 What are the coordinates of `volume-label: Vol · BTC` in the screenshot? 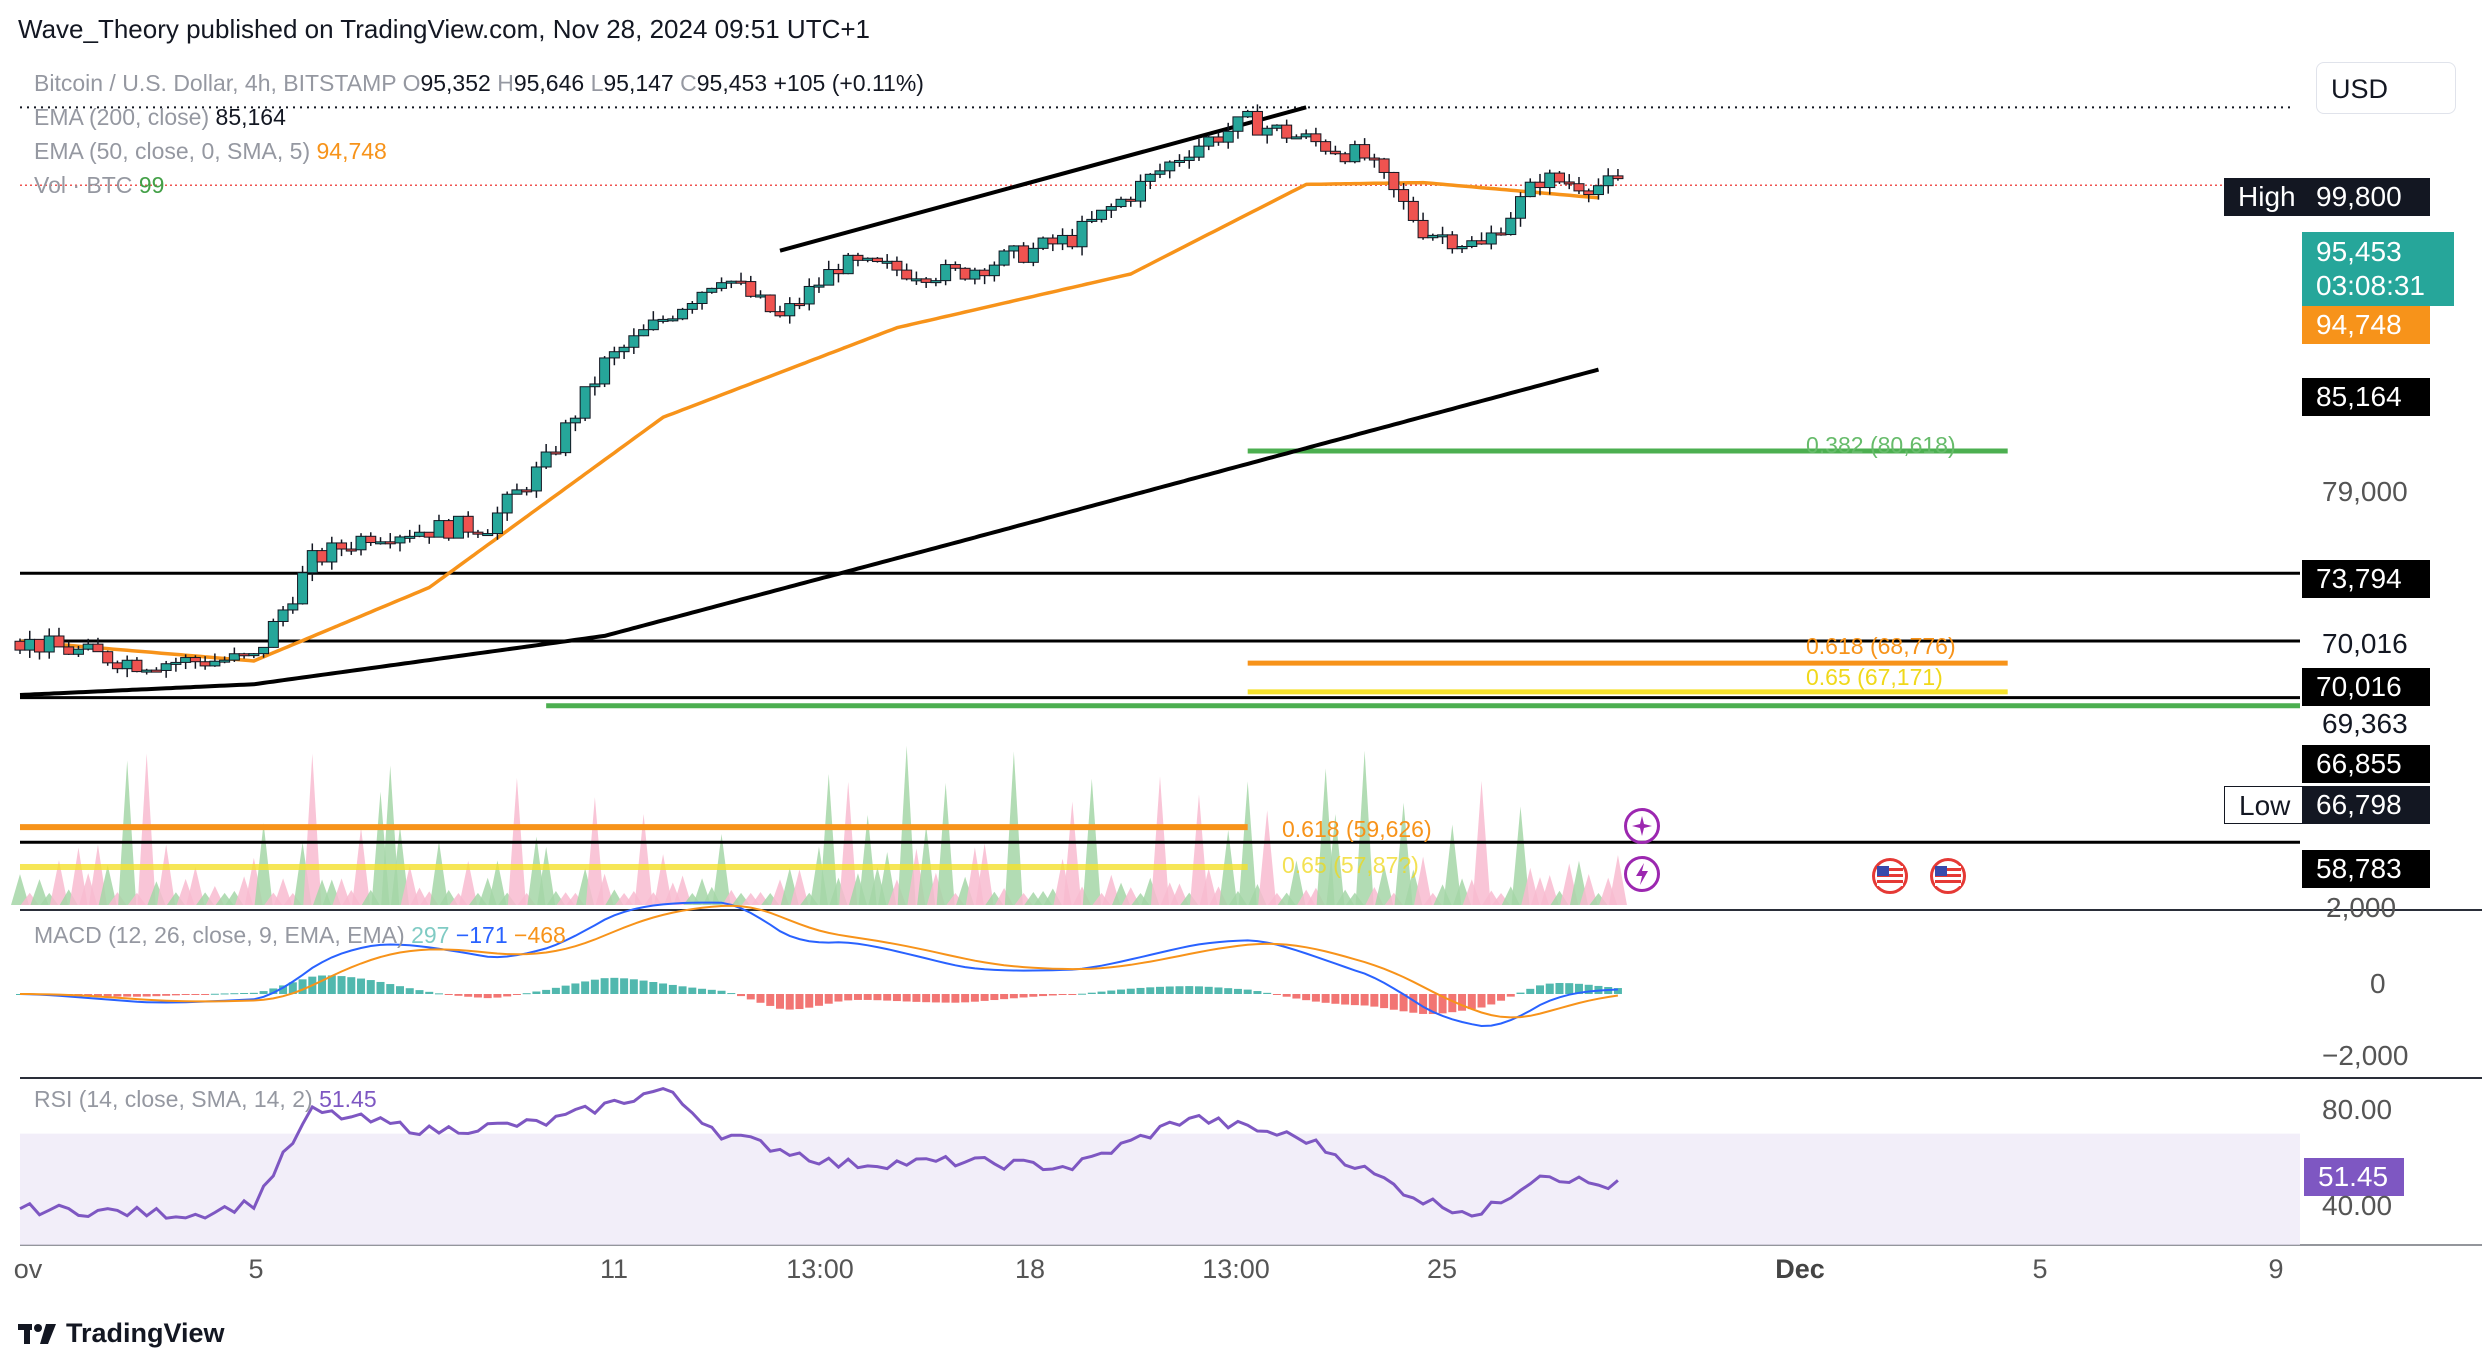 It's located at (83, 185).